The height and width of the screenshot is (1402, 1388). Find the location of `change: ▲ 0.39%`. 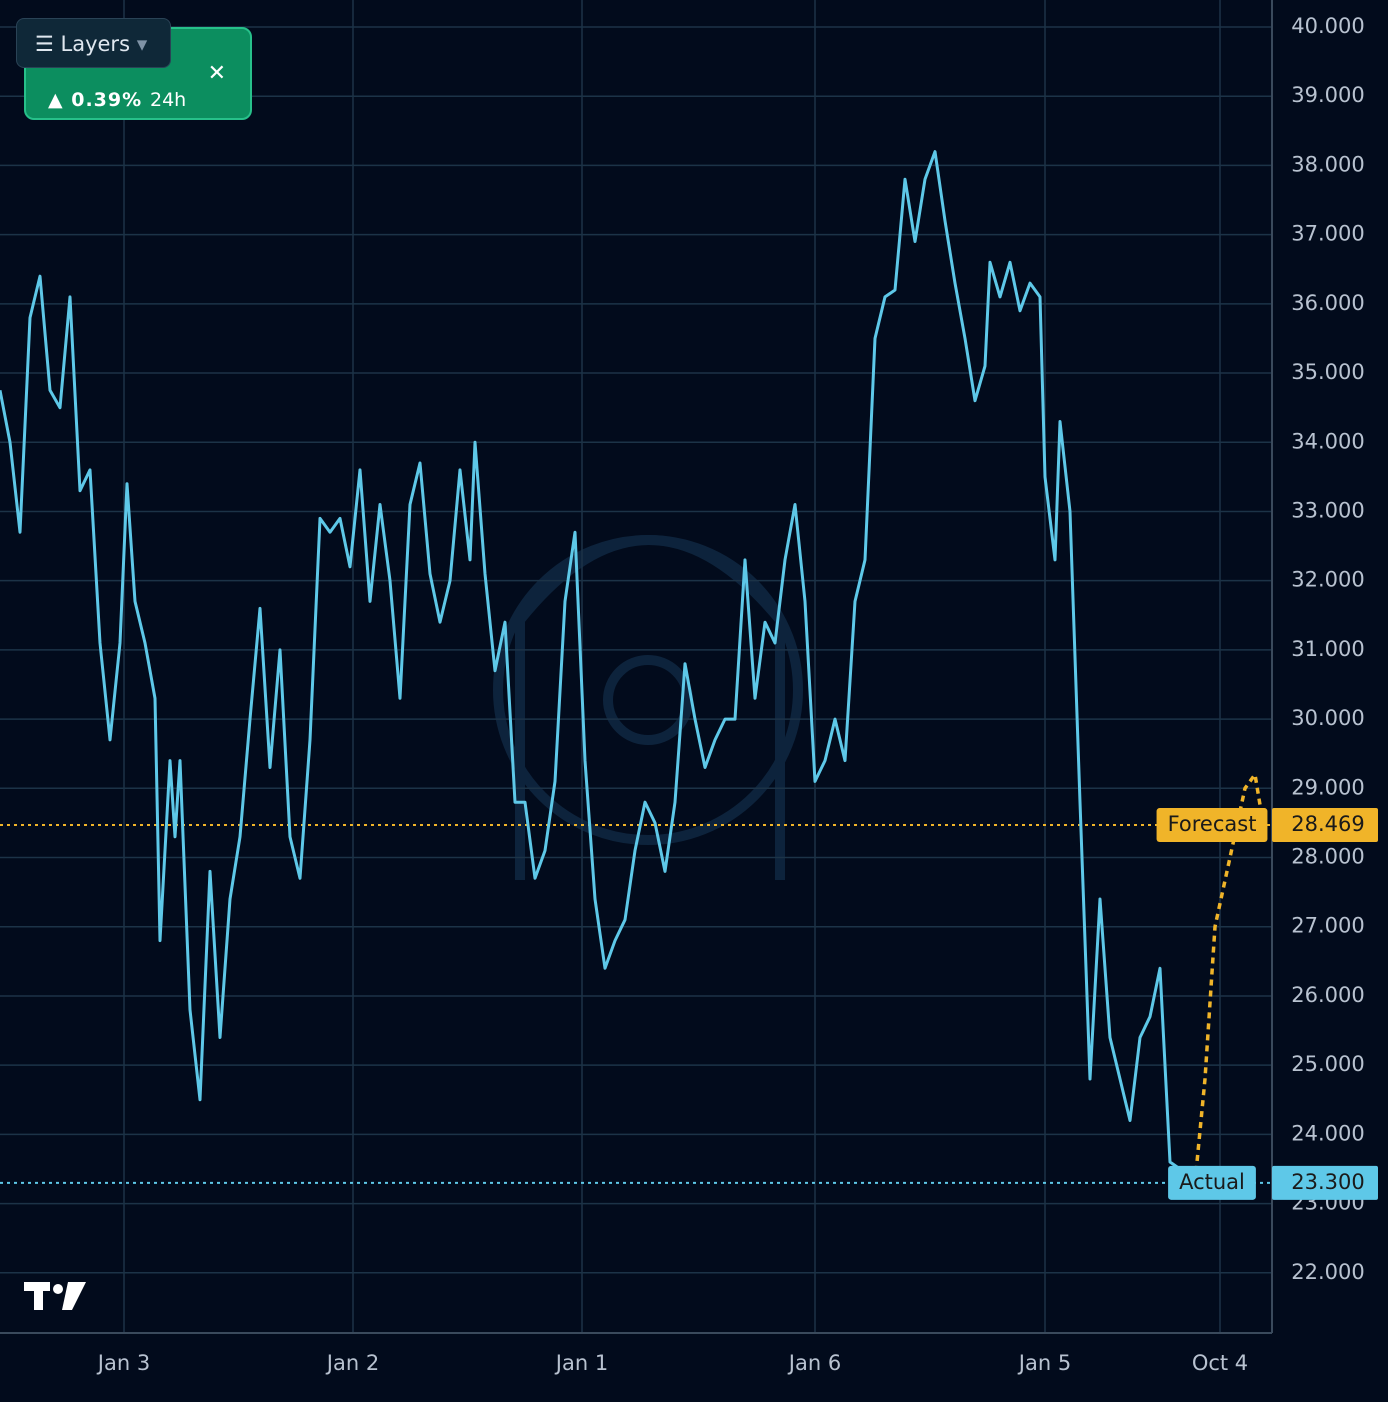

change: ▲ 0.39% is located at coordinates (95, 100).